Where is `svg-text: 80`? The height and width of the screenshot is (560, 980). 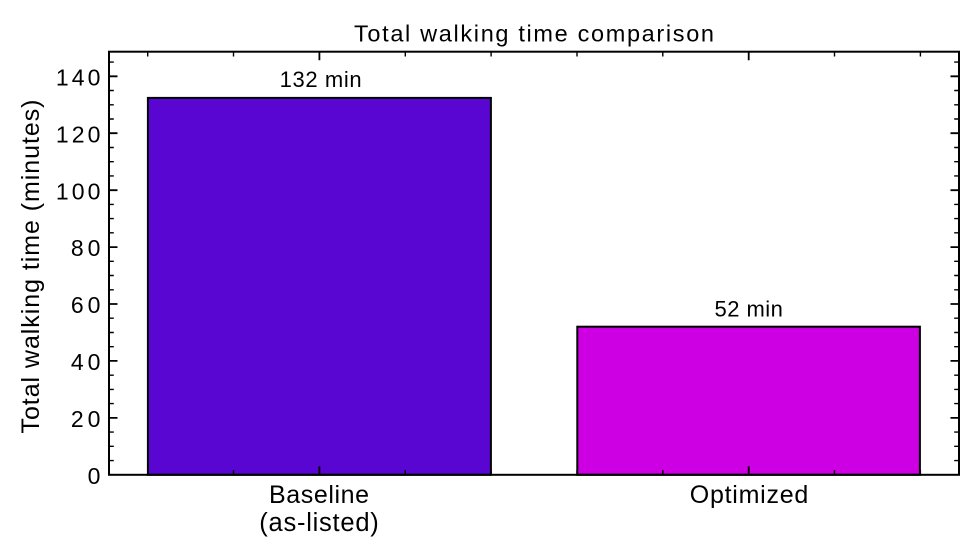 svg-text: 80 is located at coordinates (86, 248).